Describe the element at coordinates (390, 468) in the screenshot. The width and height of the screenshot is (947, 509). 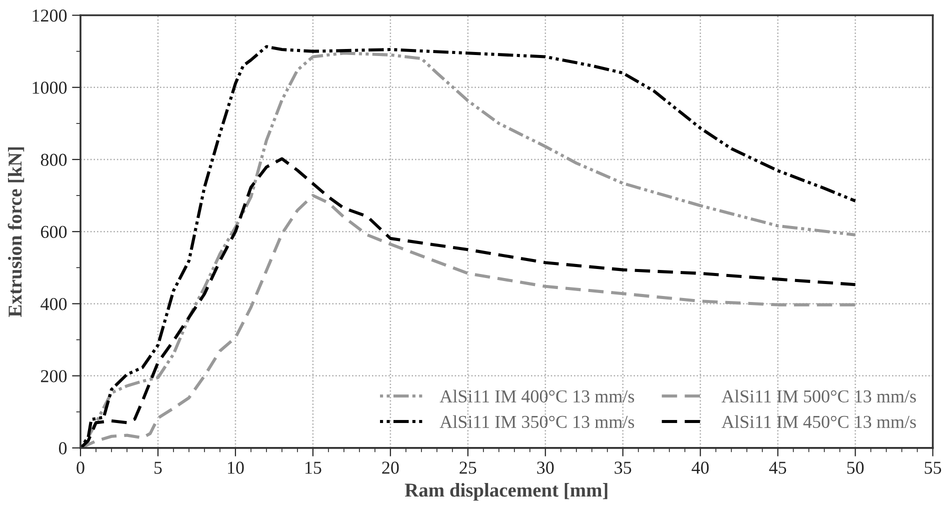
I see `x-tick-label: 20` at that location.